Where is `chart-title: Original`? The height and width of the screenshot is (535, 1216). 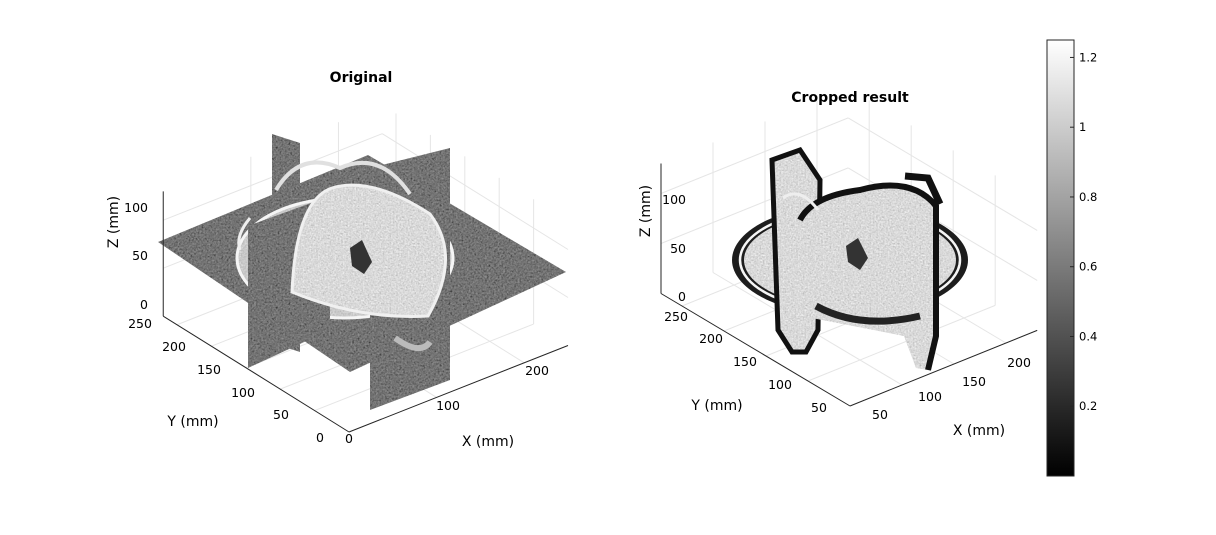
chart-title: Original is located at coordinates (361, 78).